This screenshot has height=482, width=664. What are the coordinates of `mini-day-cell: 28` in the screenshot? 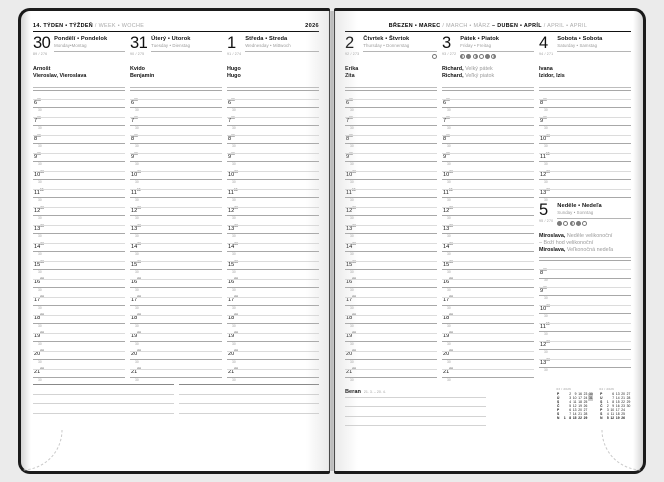 It's located at (628, 398).